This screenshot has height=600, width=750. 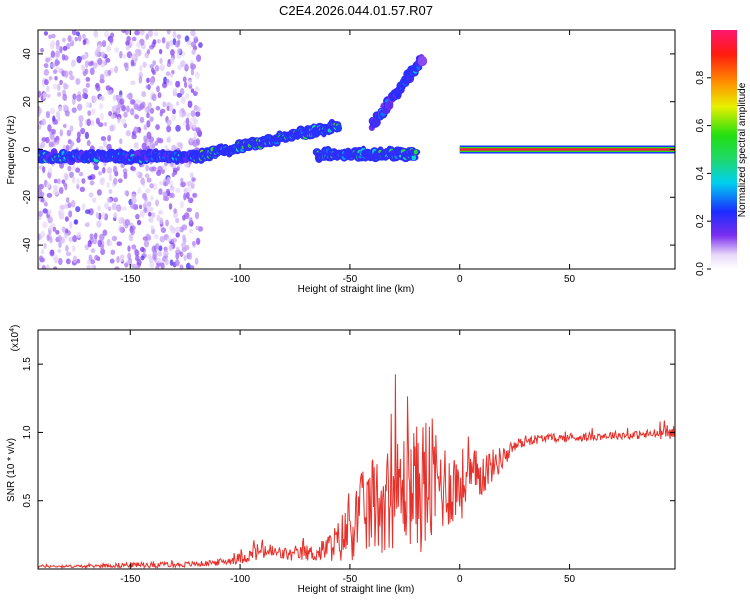 I want to click on colorbar-tick-label: 0.2, so click(x=700, y=221).